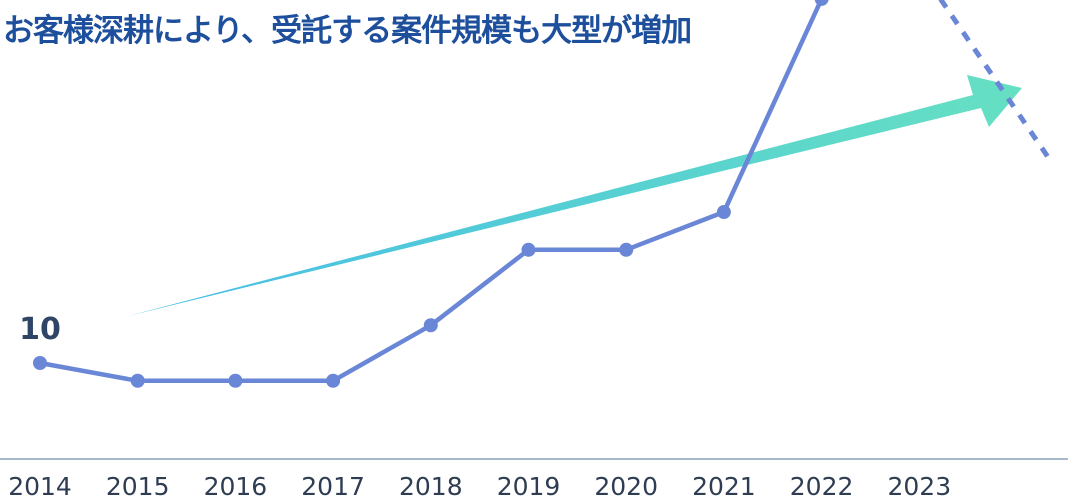 Image resolution: width=1068 pixels, height=504 pixels. I want to click on x-tick-label: 2023, so click(919, 486).